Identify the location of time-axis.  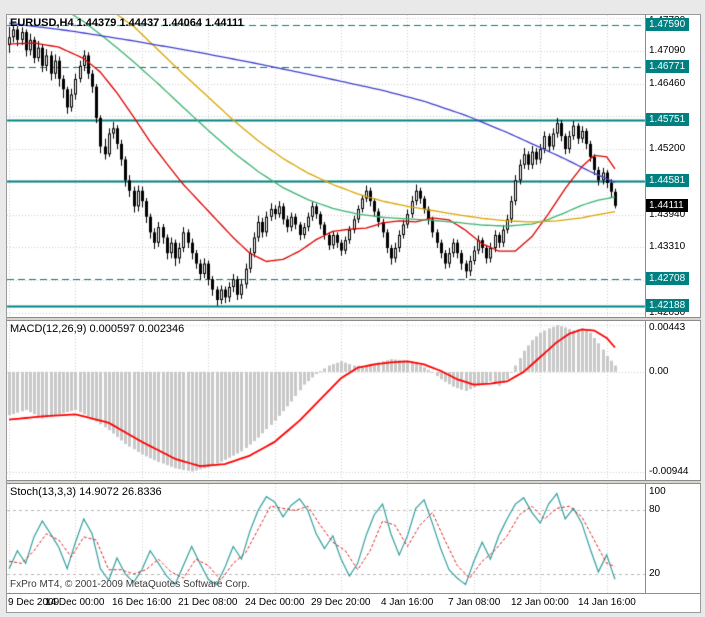
(326, 604).